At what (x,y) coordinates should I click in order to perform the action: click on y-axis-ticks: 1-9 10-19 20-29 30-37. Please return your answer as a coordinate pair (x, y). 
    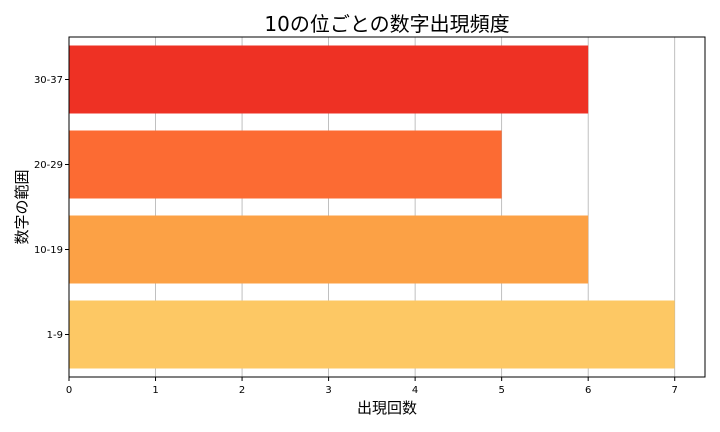
    Looking at the image, I should click on (51, 208).